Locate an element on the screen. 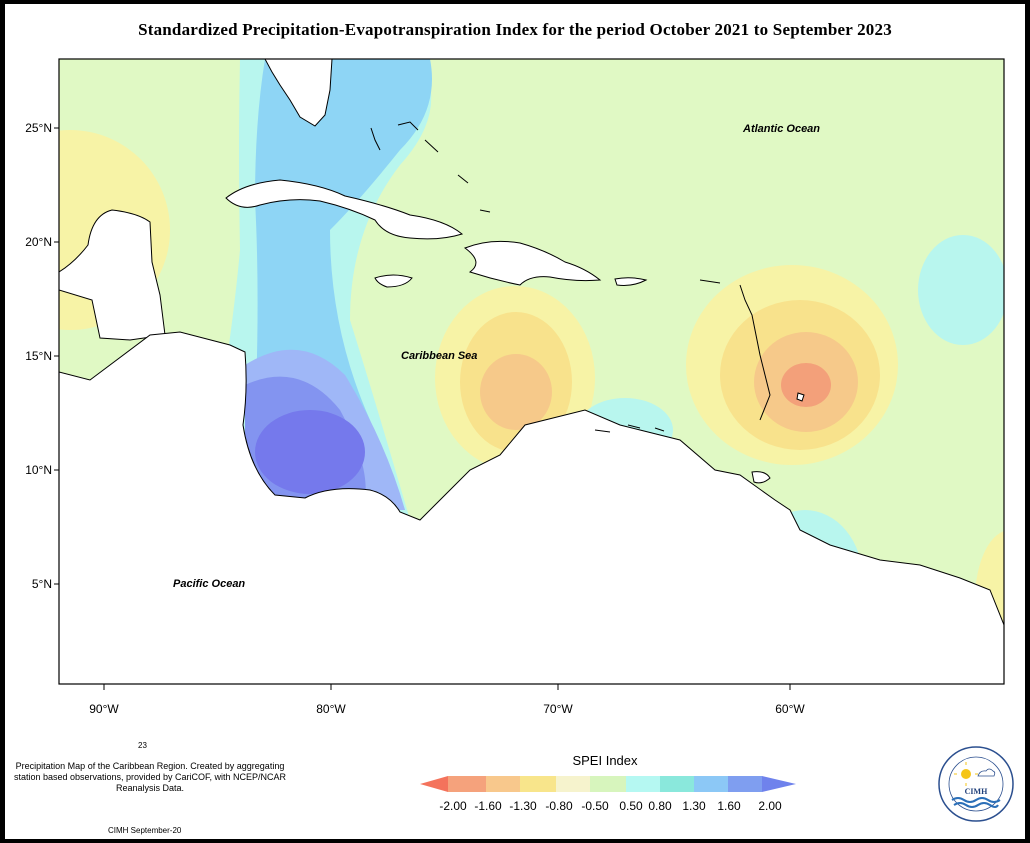  cuba is located at coordinates (344, 209).